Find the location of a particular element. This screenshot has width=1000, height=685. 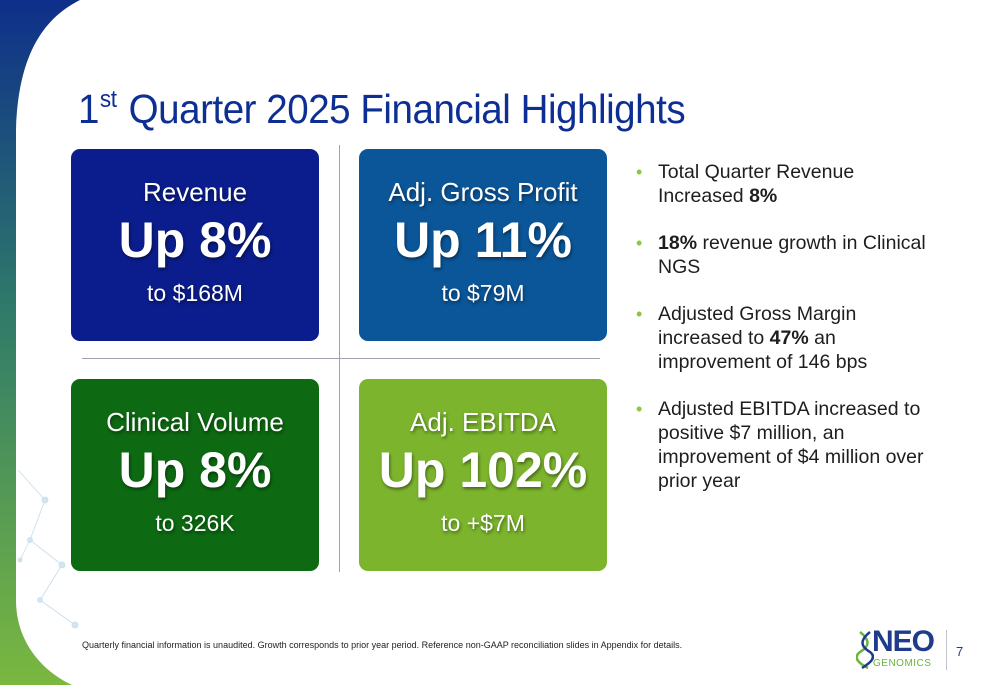

logo-subtext: GENOMICS is located at coordinates (902, 663).